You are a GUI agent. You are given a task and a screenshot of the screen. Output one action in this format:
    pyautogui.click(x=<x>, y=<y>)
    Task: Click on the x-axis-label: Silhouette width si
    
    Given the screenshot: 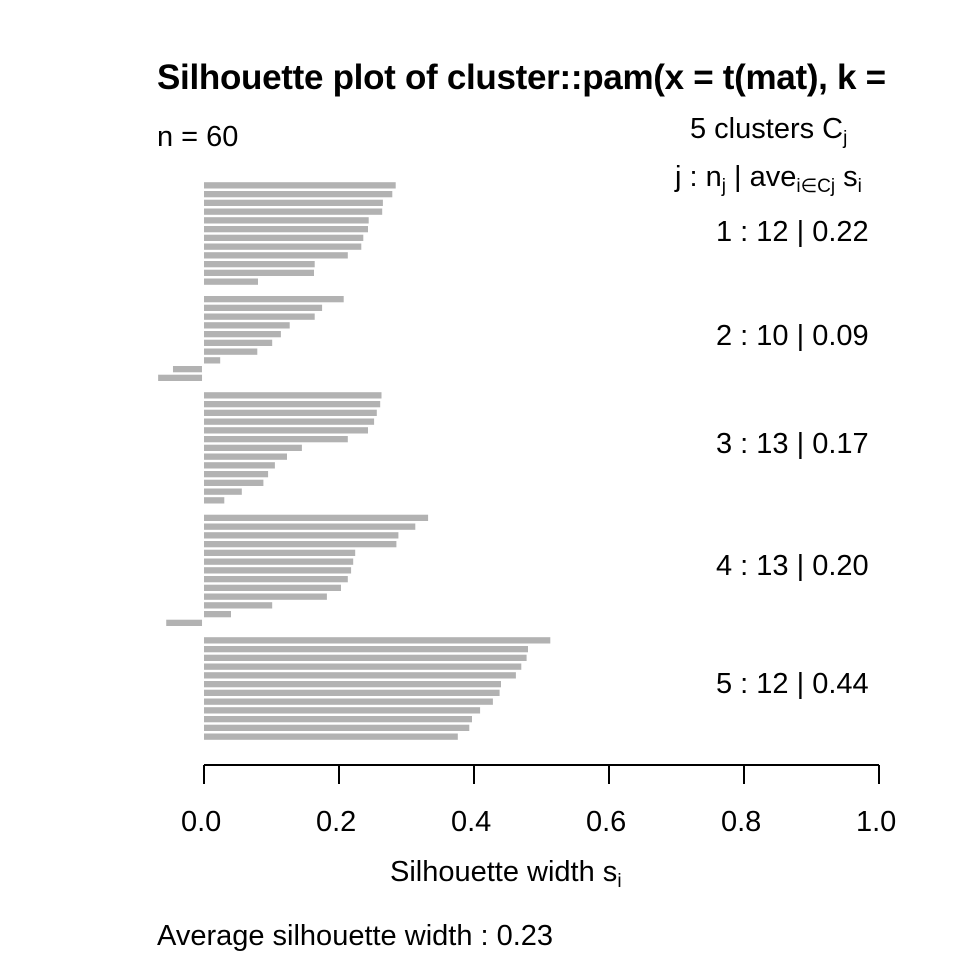 What is the action you would take?
    pyautogui.click(x=506, y=874)
    